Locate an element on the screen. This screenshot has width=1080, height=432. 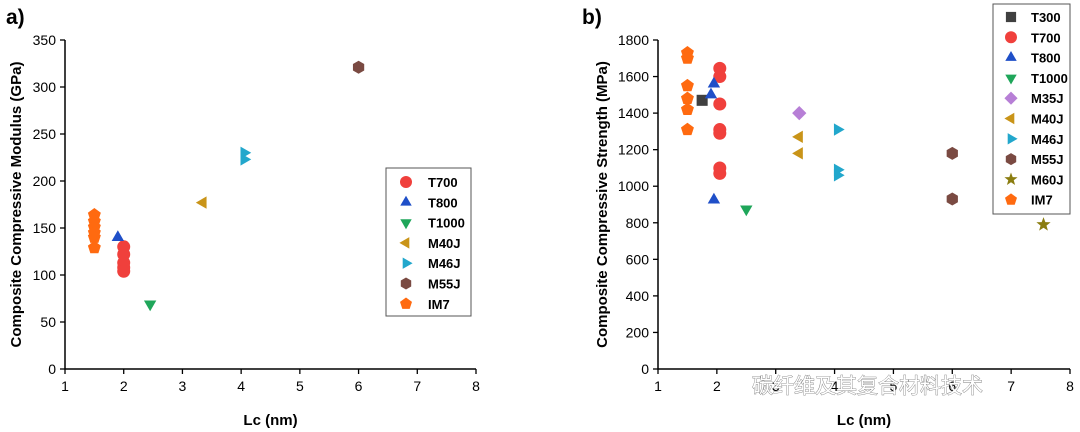
y-tick-label: 1400 is located at coordinates (633, 113).